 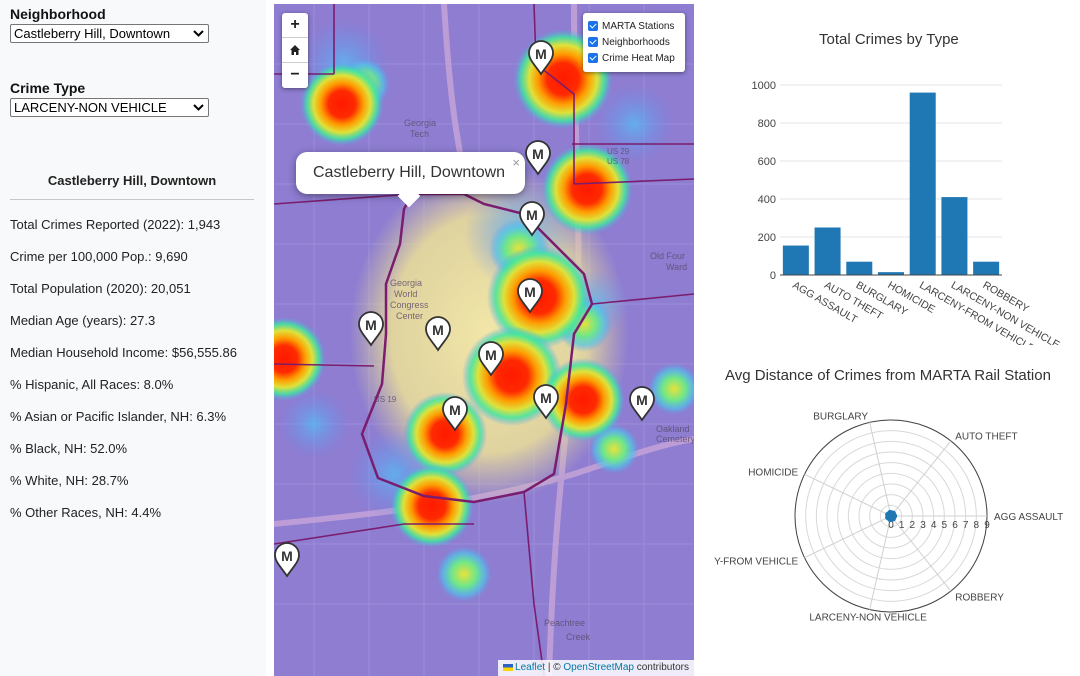 What do you see at coordinates (795, 260) in the screenshot?
I see `bar-agg-assault` at bounding box center [795, 260].